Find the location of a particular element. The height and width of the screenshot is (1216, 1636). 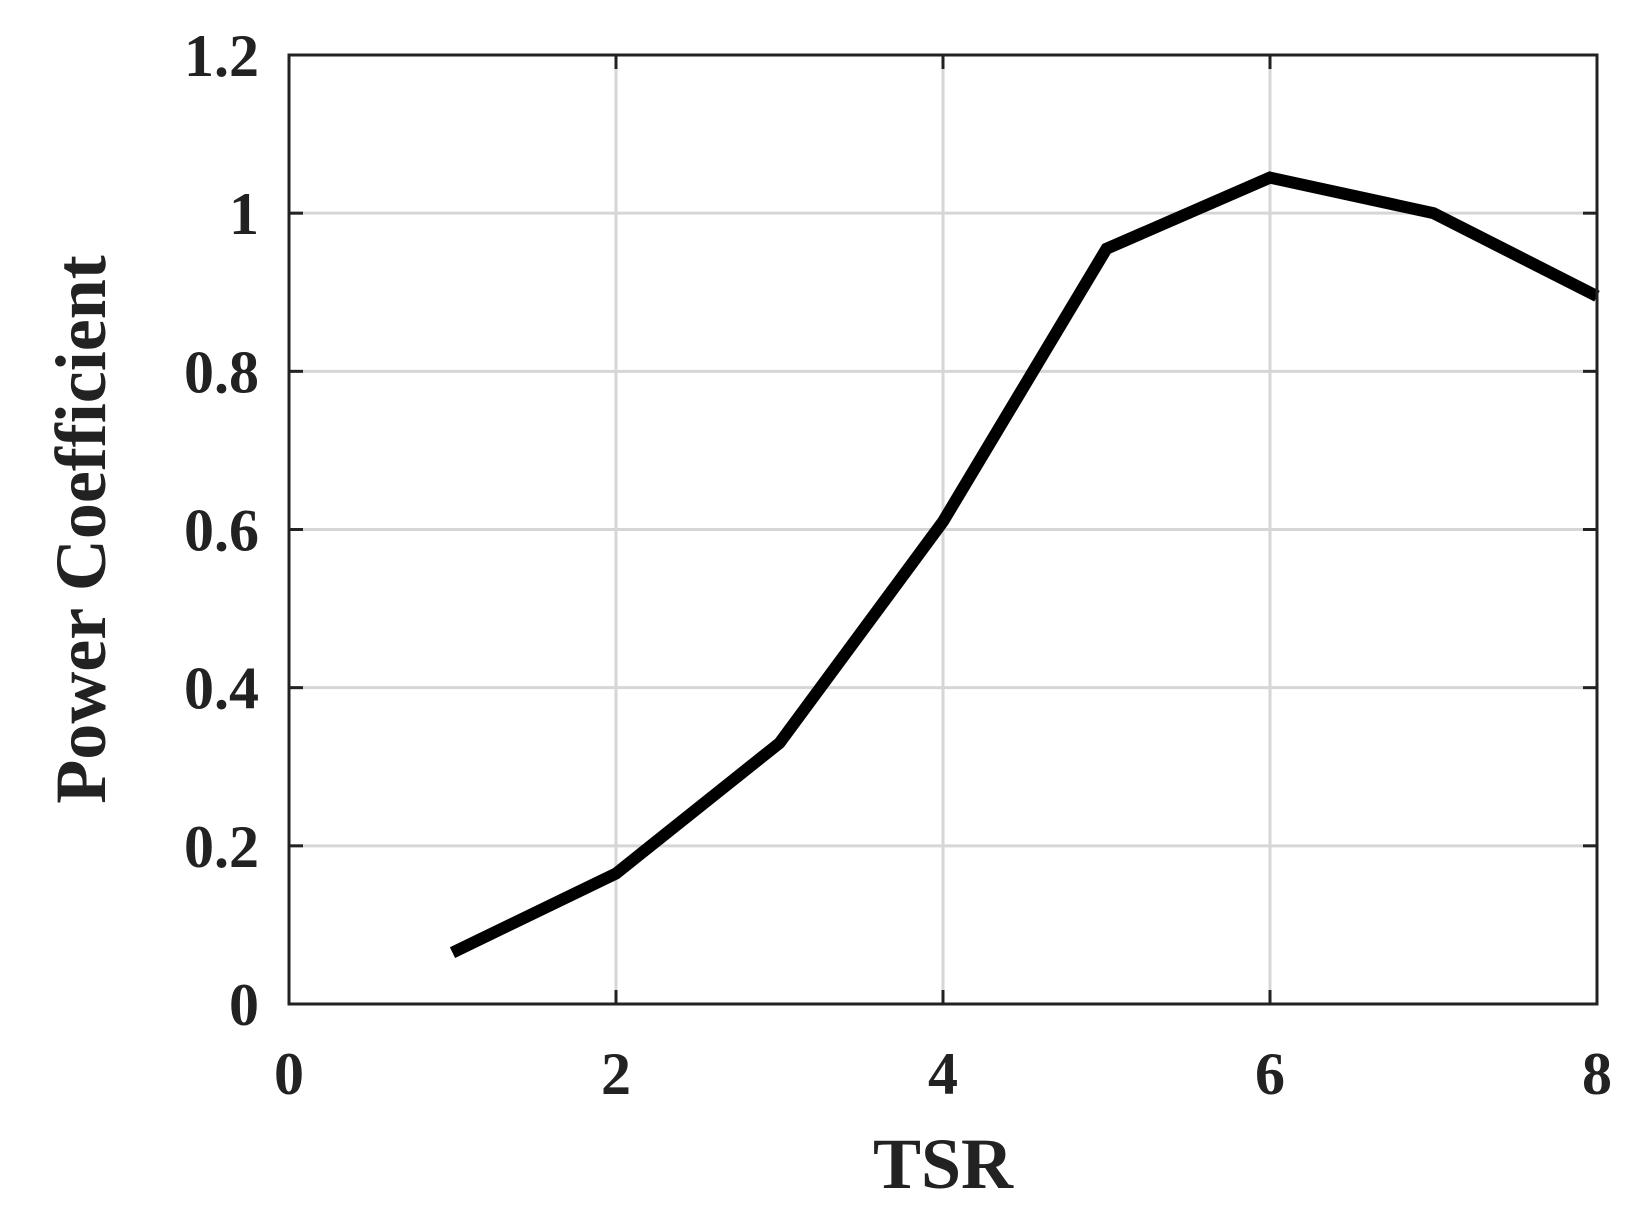

x-tick-label: 8 is located at coordinates (1597, 1074).